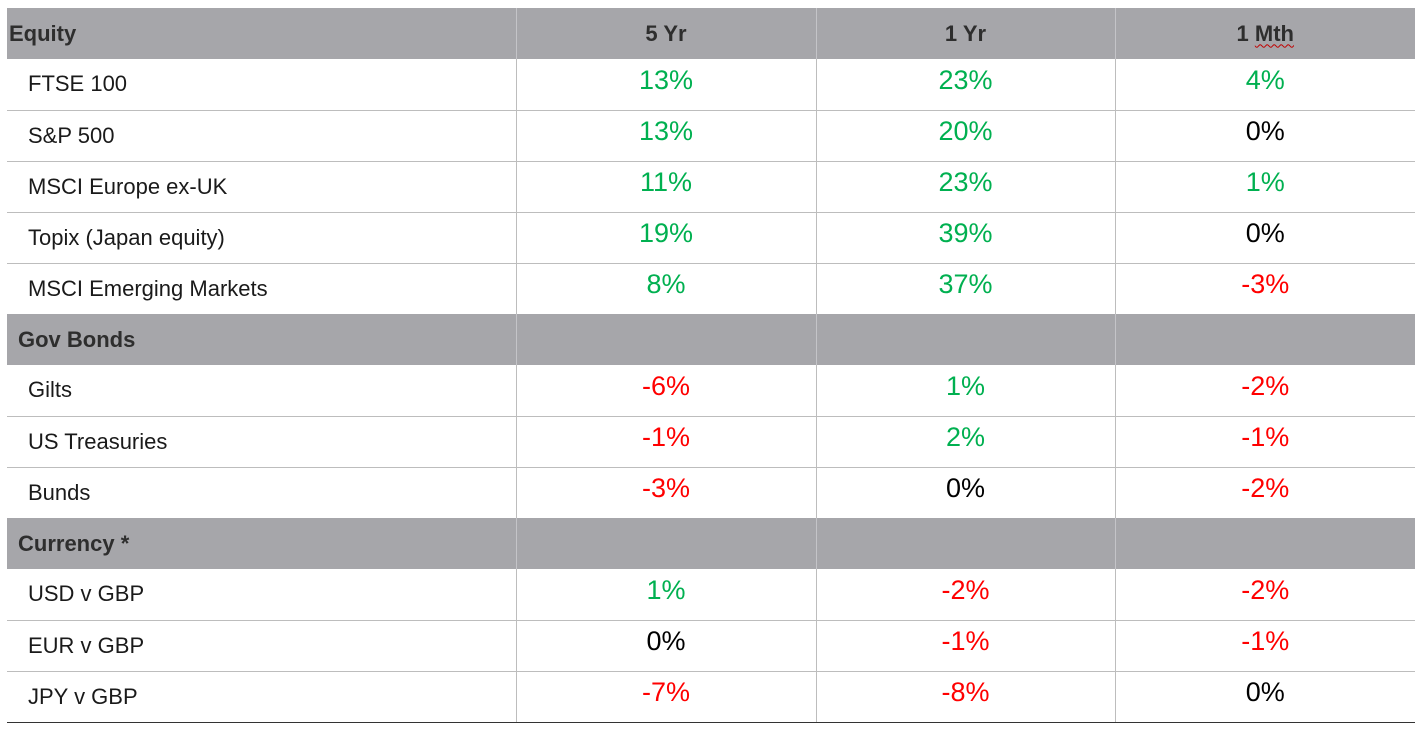 The height and width of the screenshot is (732, 1420). I want to click on section-header-row: Currency *, so click(711, 543).